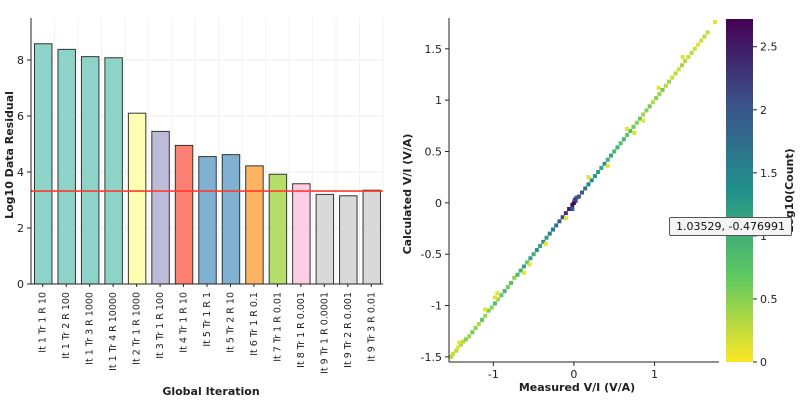 This screenshot has height=404, width=800. Describe the element at coordinates (436, 306) in the screenshot. I see `y-tick-label: -1` at that location.